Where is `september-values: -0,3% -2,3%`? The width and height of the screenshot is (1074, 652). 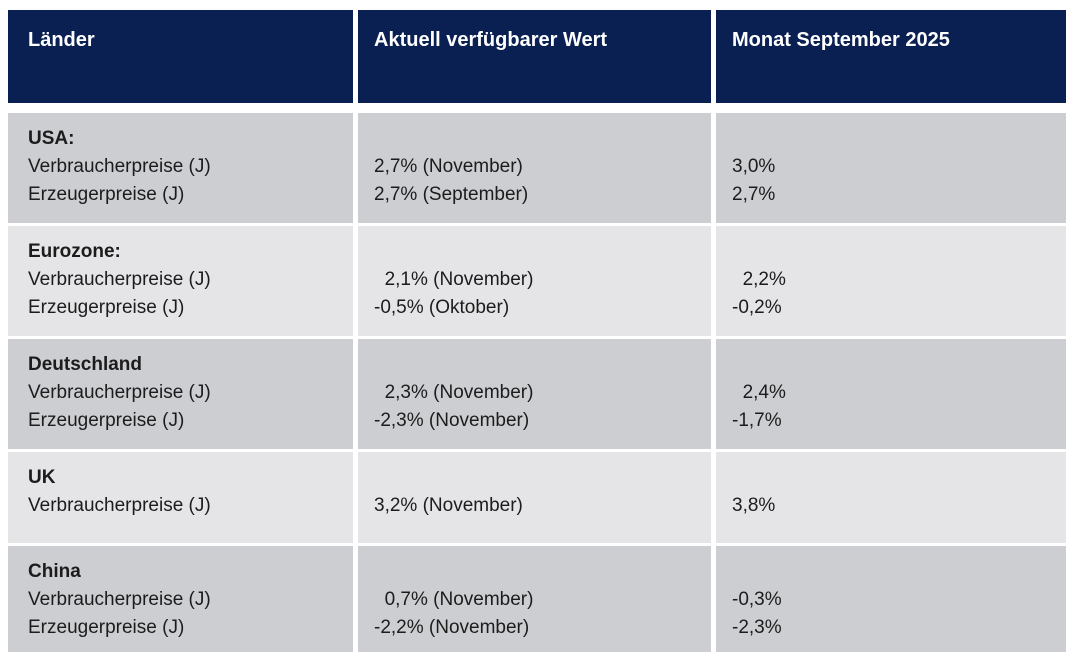
september-values: -0,3% -2,3% is located at coordinates (757, 613).